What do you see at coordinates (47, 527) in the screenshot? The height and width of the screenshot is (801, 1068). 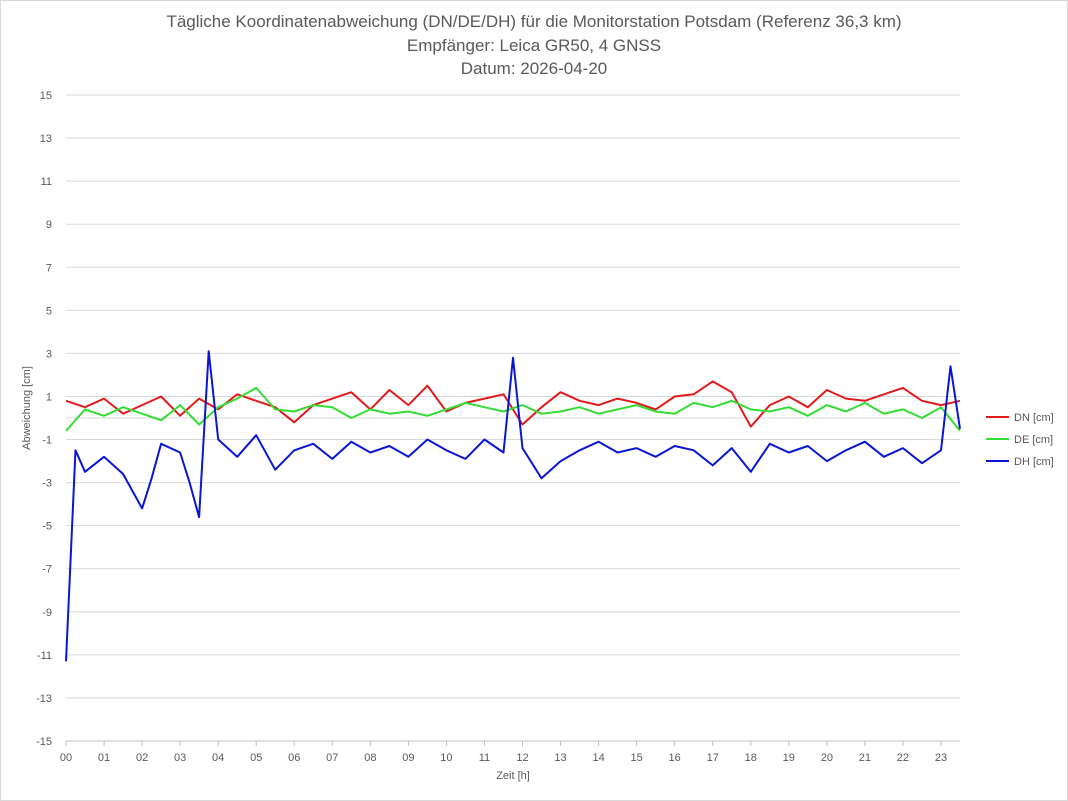 I see `y-tick-label: -5` at bounding box center [47, 527].